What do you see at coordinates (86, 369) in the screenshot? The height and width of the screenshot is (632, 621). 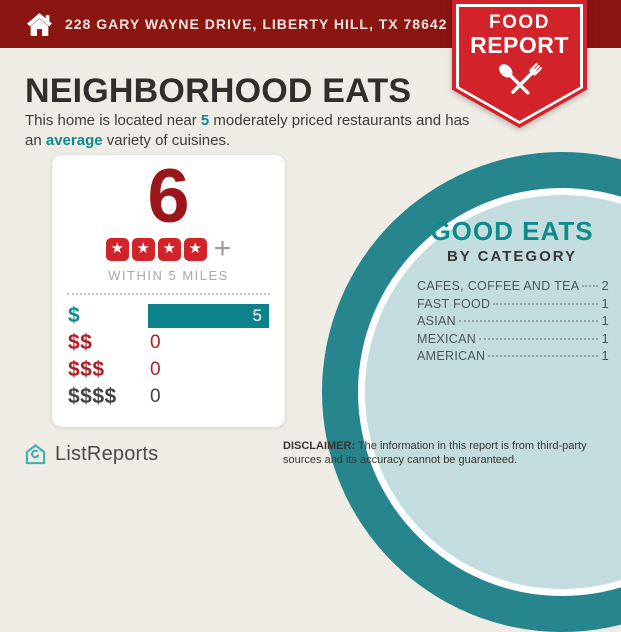 I see `price-tier-label: $$$` at bounding box center [86, 369].